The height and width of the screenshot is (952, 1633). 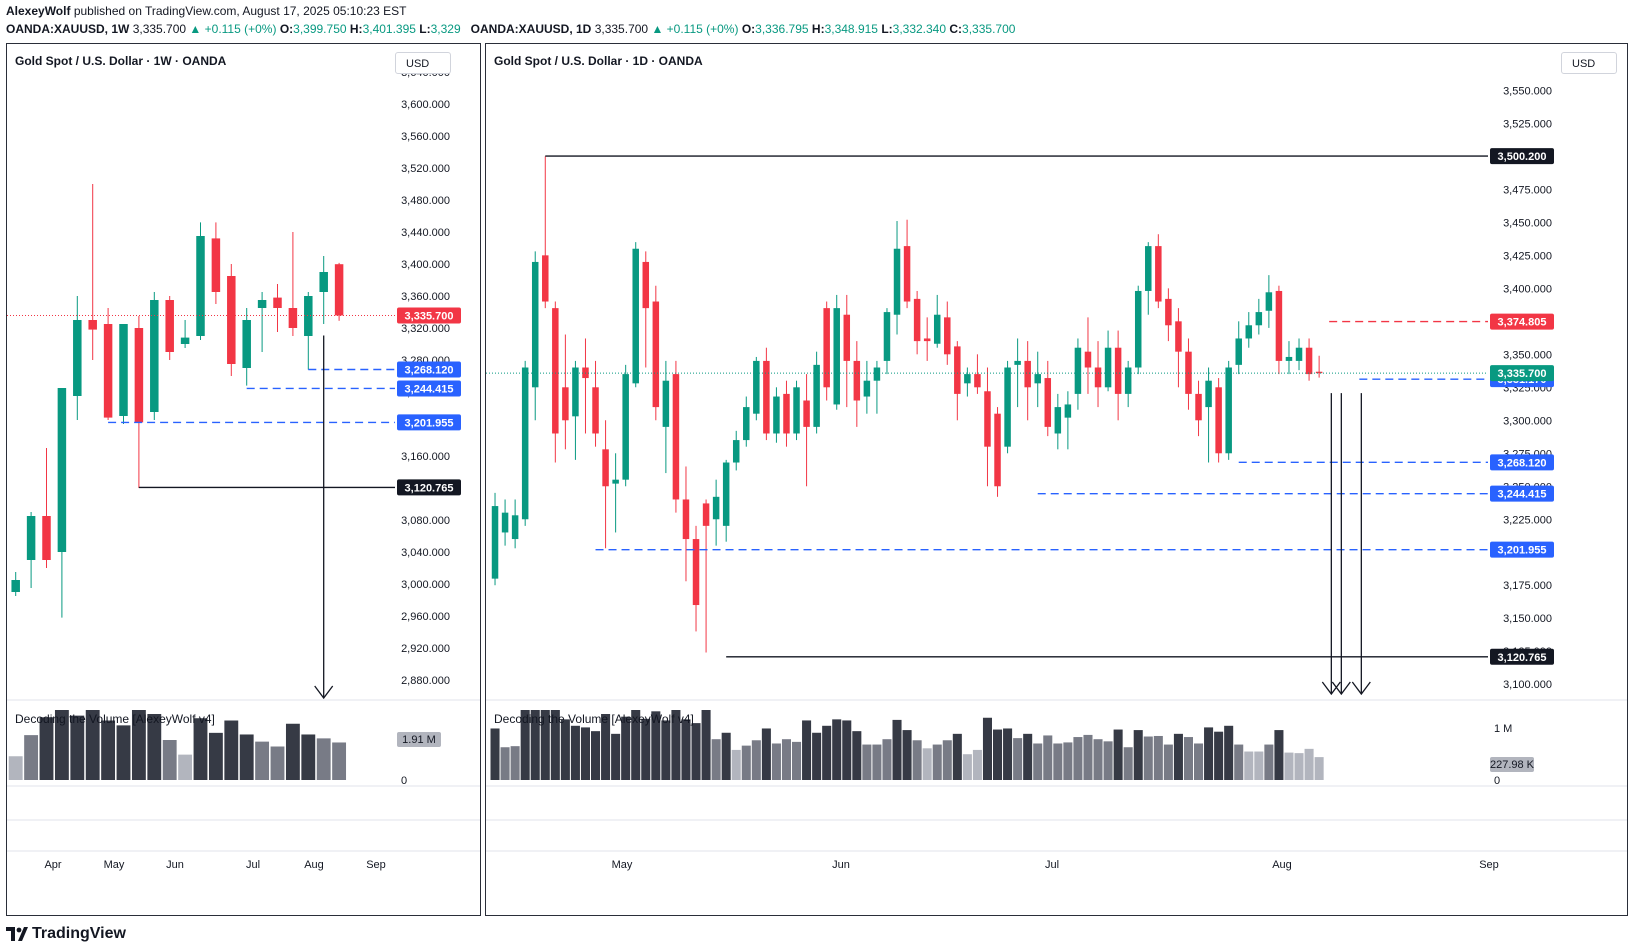 I want to click on daily-currency-button: USD, so click(x=1589, y=63).